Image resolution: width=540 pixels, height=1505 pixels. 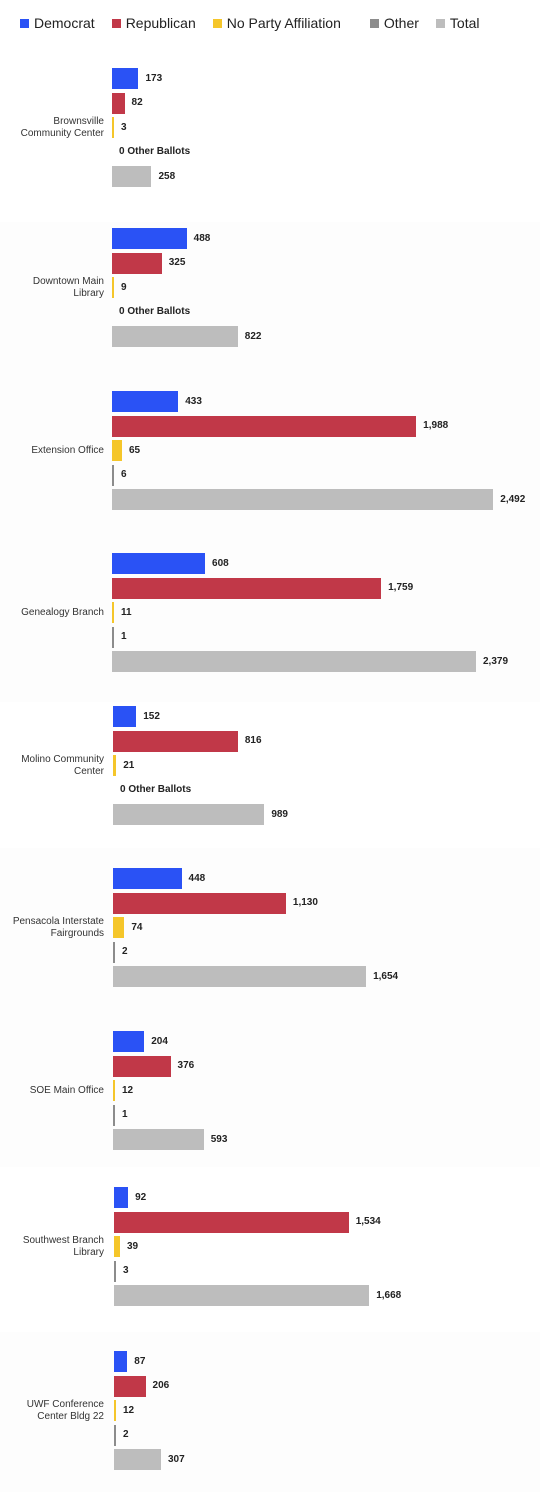 What do you see at coordinates (154, 78) in the screenshot?
I see `data-label-democrat-brownsville-community-center: 173` at bounding box center [154, 78].